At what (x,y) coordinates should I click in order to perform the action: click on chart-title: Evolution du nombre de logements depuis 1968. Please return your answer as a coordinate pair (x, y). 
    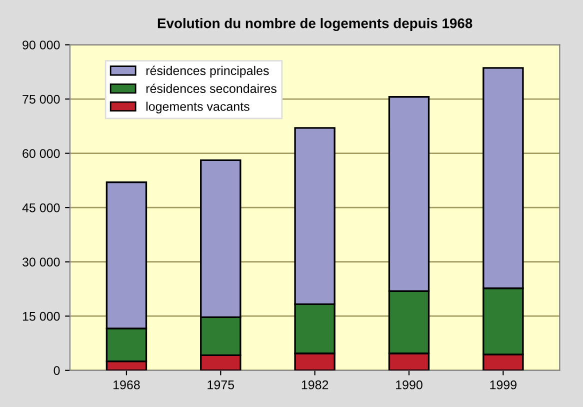
    Looking at the image, I should click on (315, 25).